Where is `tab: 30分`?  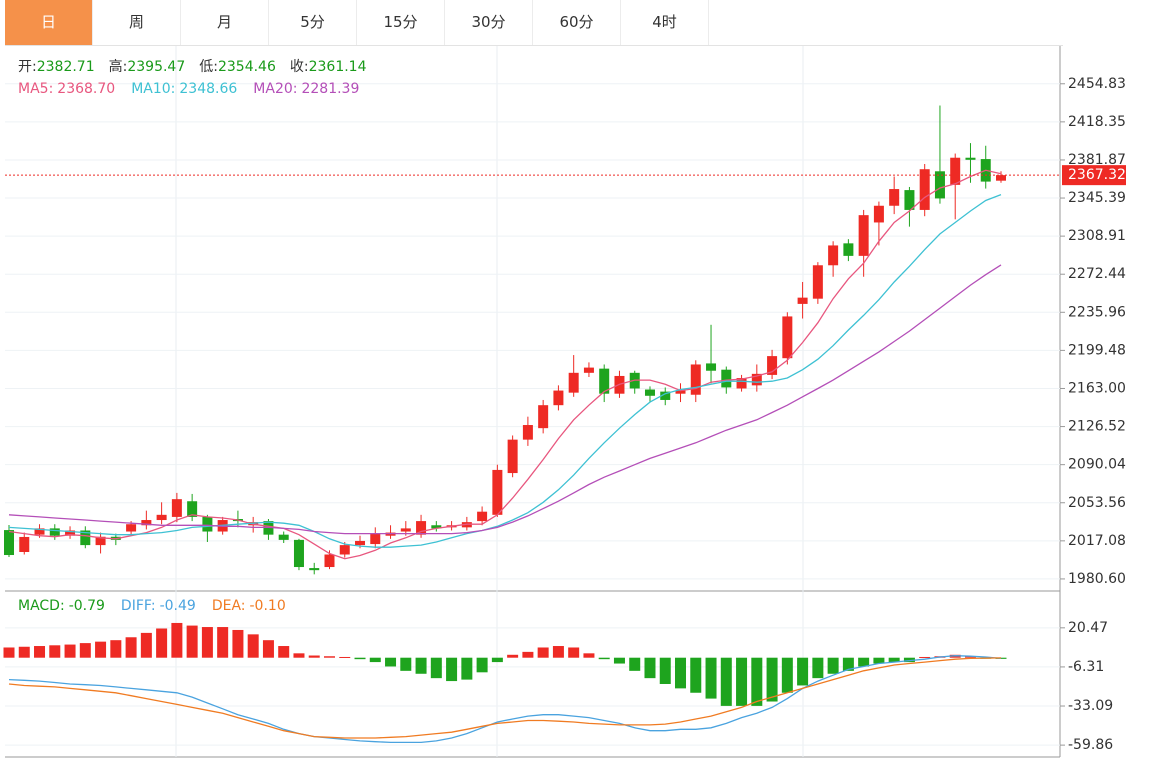 tab: 30分 is located at coordinates (489, 22).